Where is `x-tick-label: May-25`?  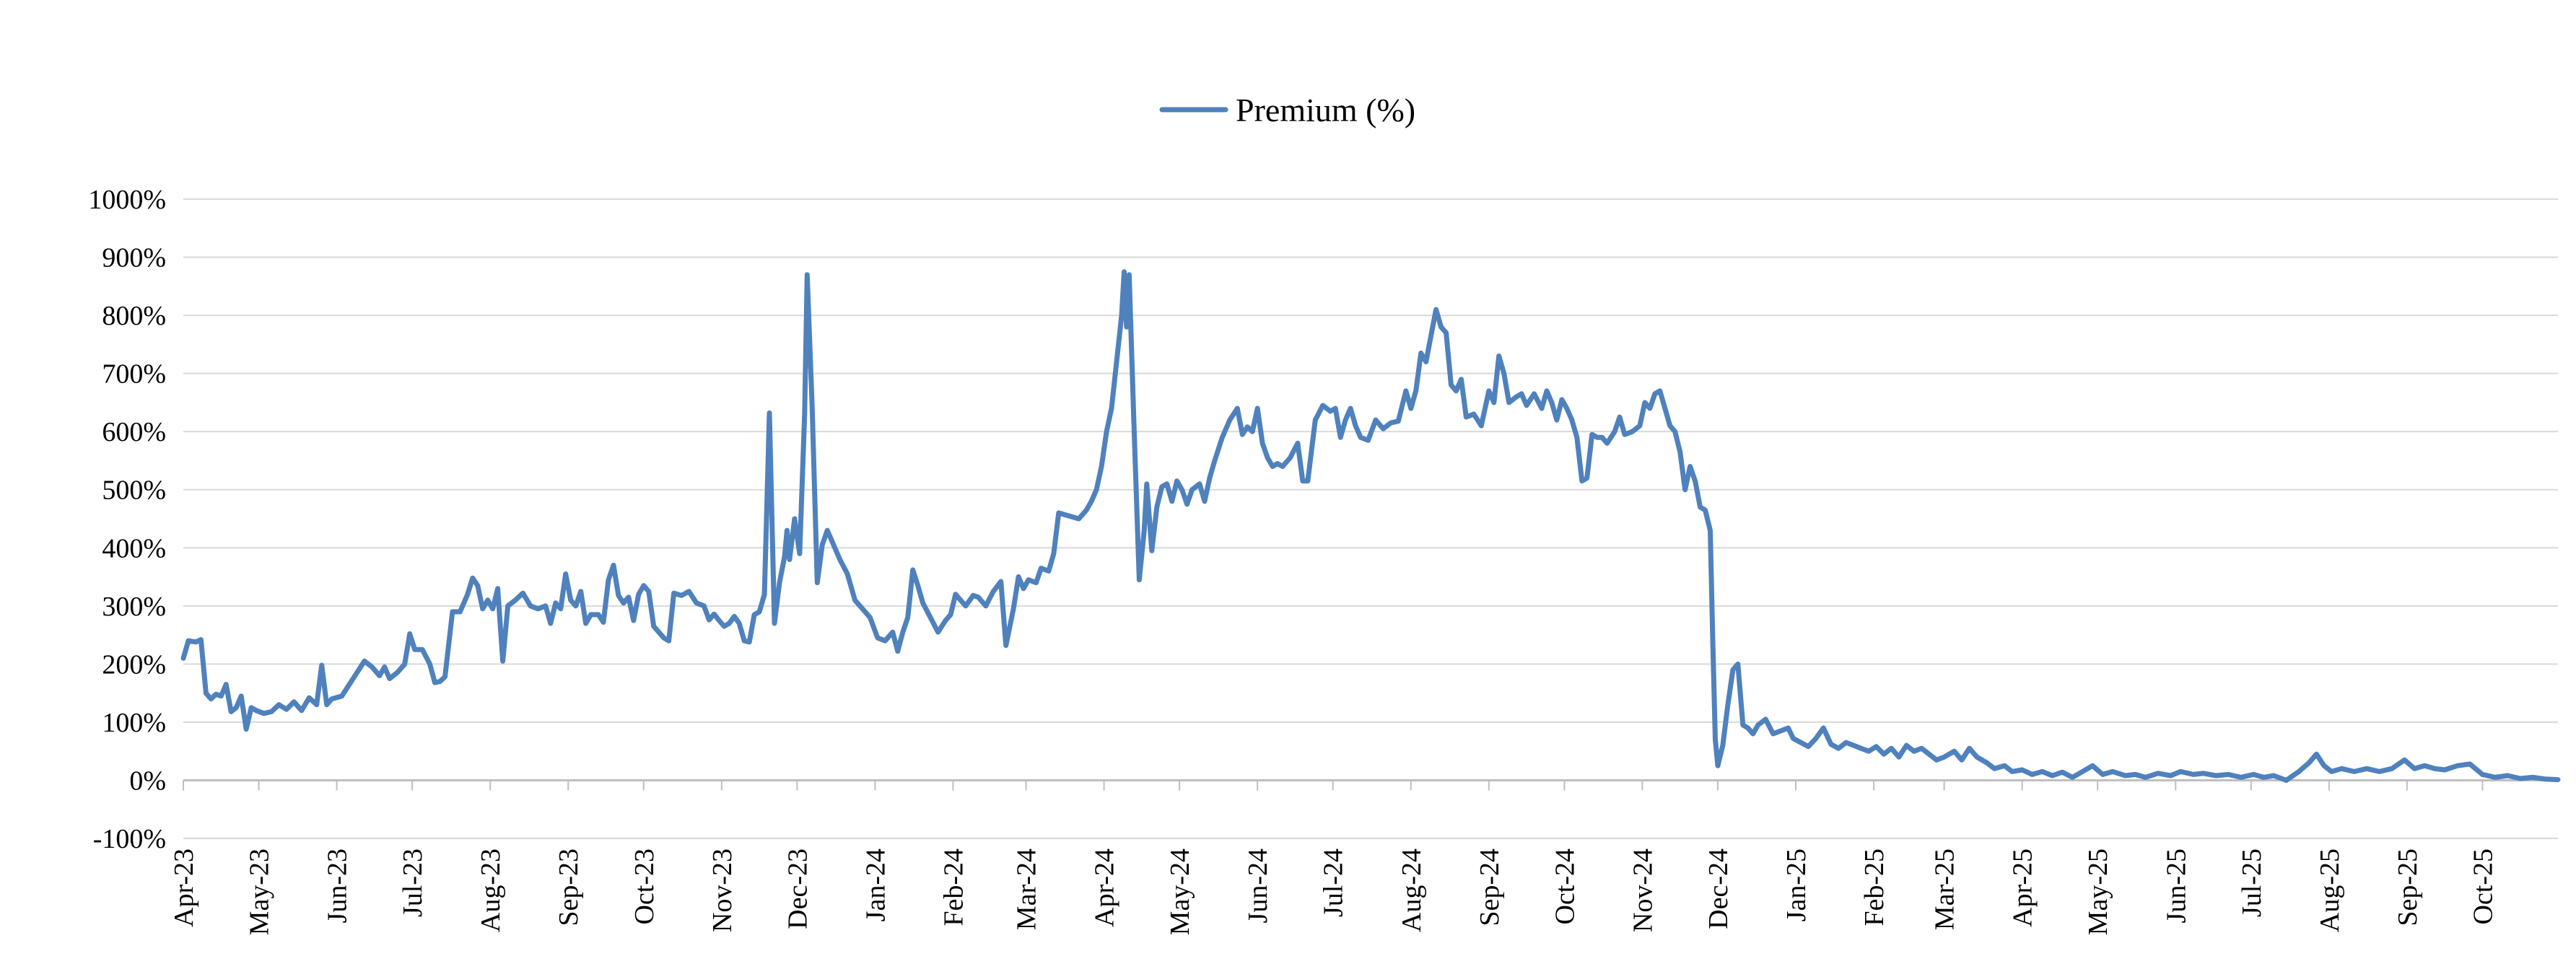 x-tick-label: May-25 is located at coordinates (2098, 892).